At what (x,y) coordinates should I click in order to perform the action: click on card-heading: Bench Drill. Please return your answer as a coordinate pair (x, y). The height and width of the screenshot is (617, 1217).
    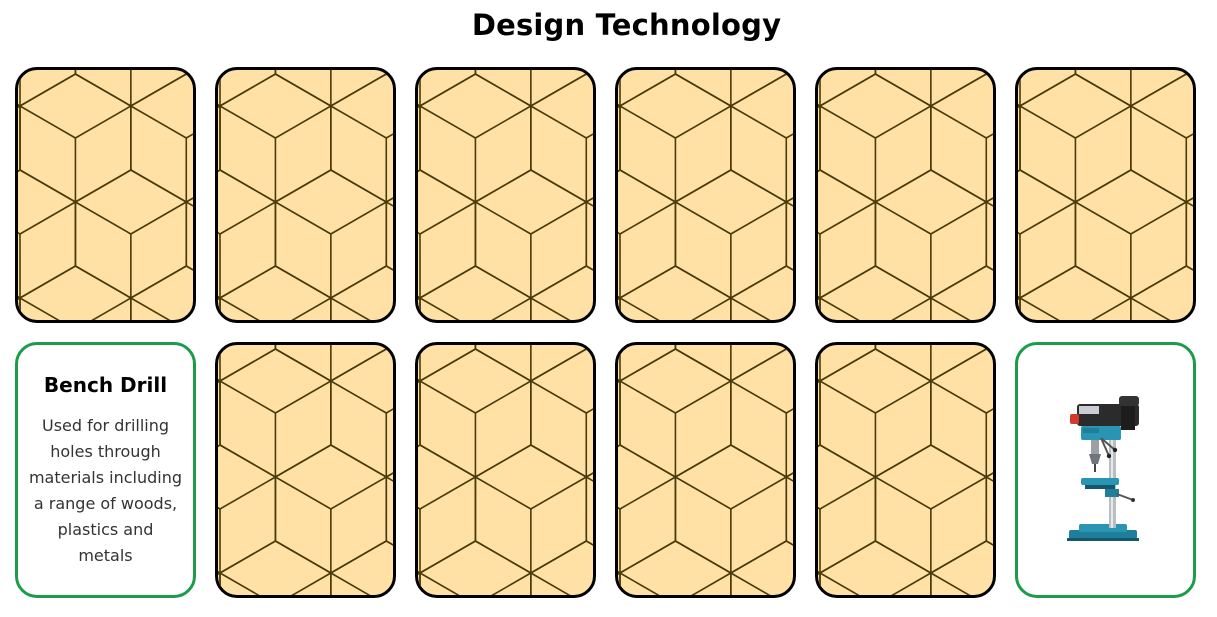
    Looking at the image, I should click on (105, 385).